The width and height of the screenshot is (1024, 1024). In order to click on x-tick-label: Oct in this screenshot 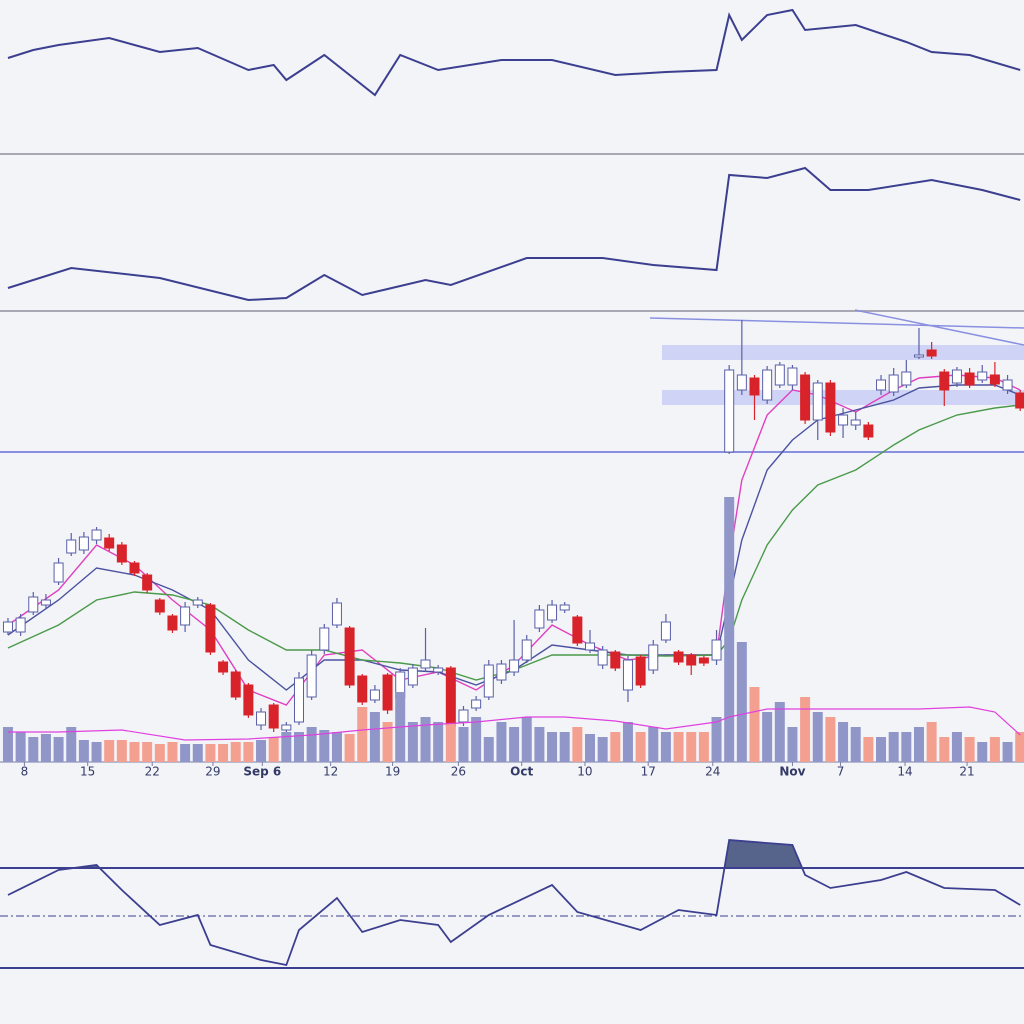, I will do `click(521, 772)`.